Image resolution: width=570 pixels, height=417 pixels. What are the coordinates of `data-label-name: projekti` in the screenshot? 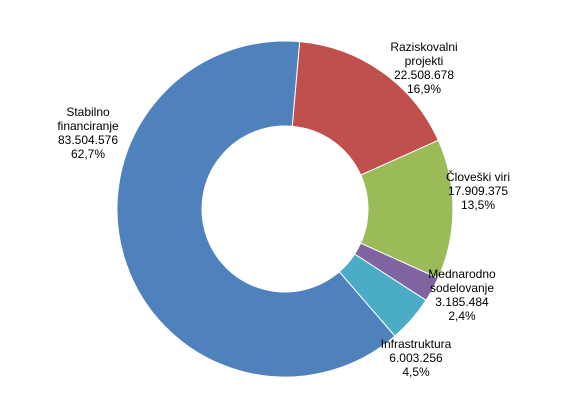 It's located at (424, 61).